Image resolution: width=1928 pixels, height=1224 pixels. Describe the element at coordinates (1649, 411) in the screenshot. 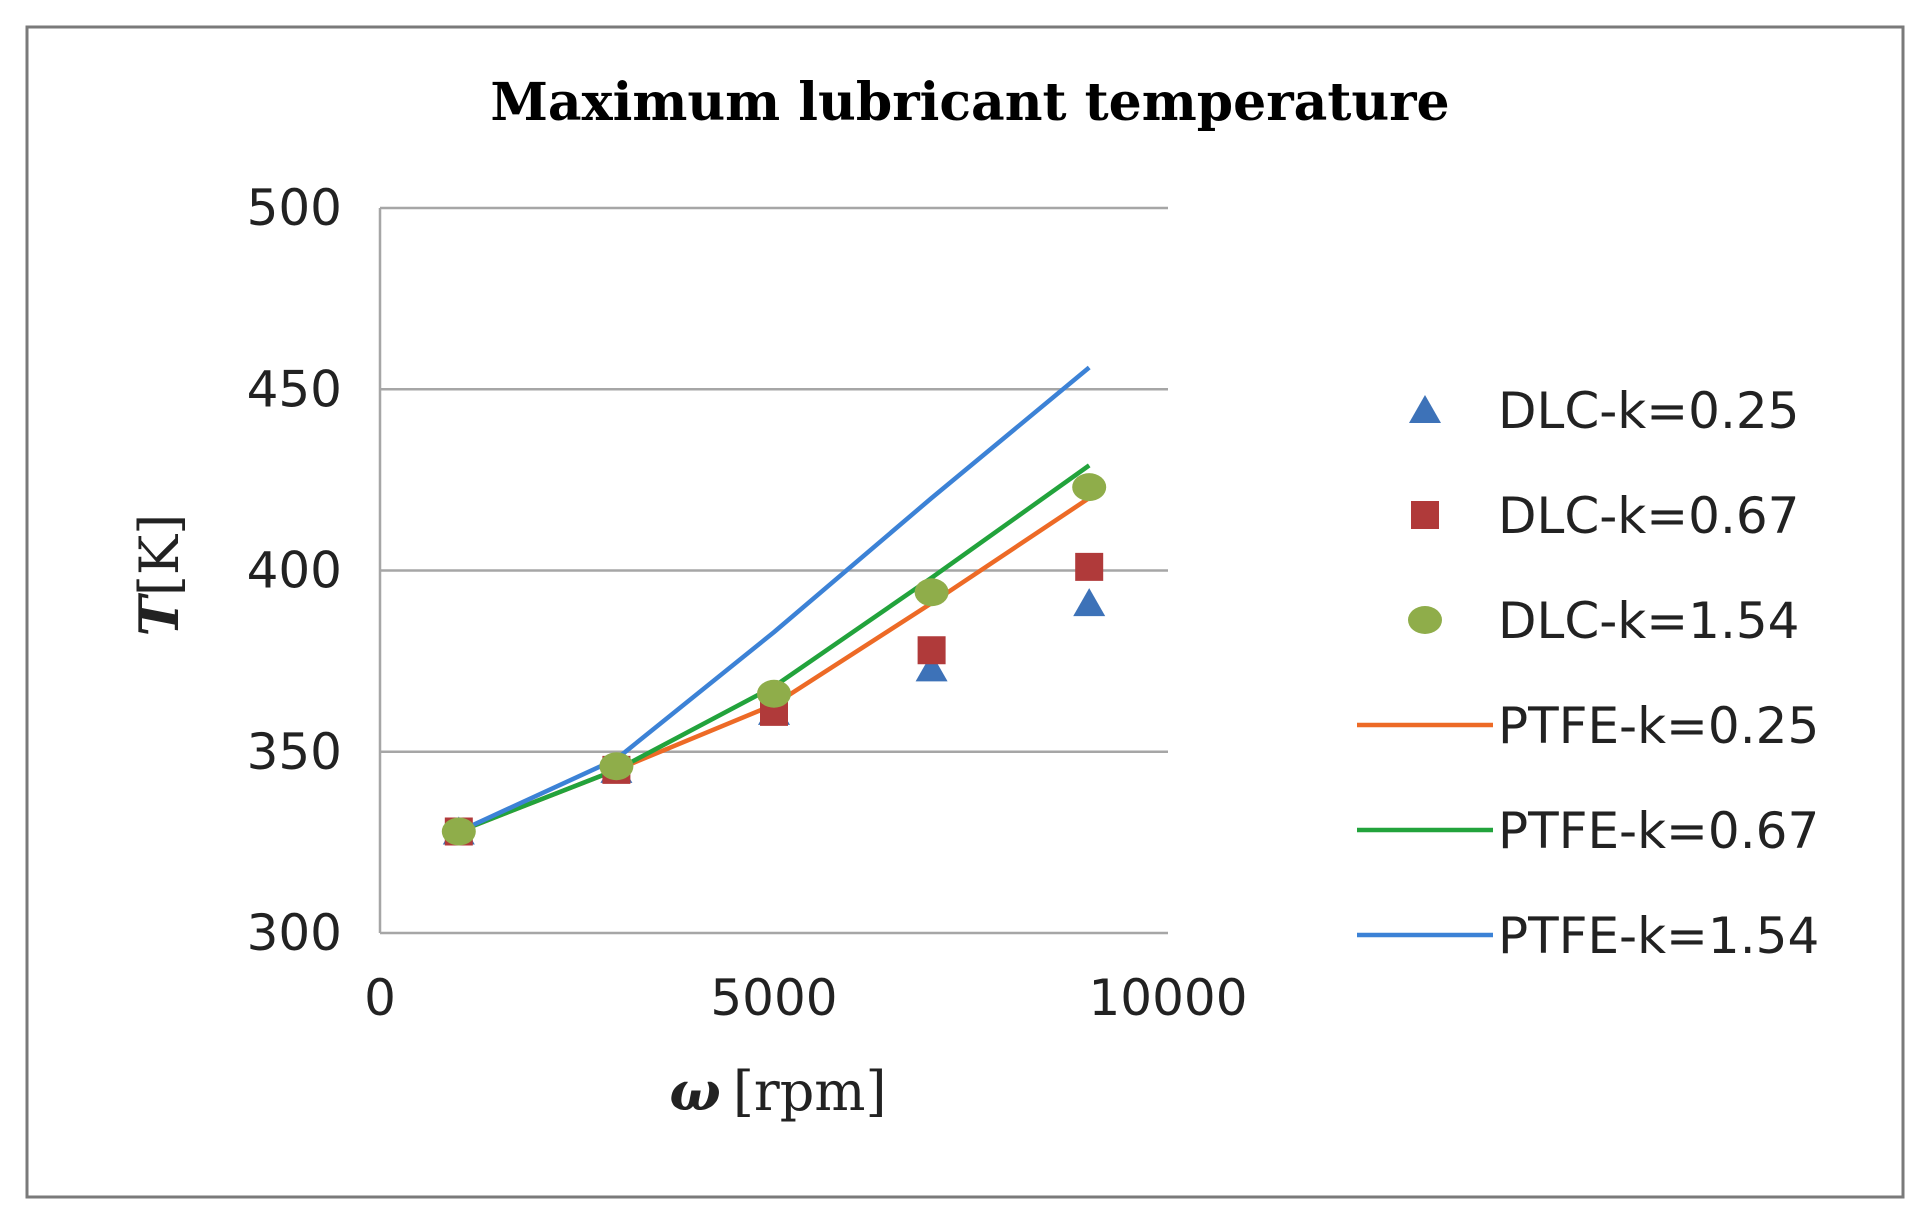

I see `legend-label-dlc-k-0-25: DLC-k=0.25` at that location.